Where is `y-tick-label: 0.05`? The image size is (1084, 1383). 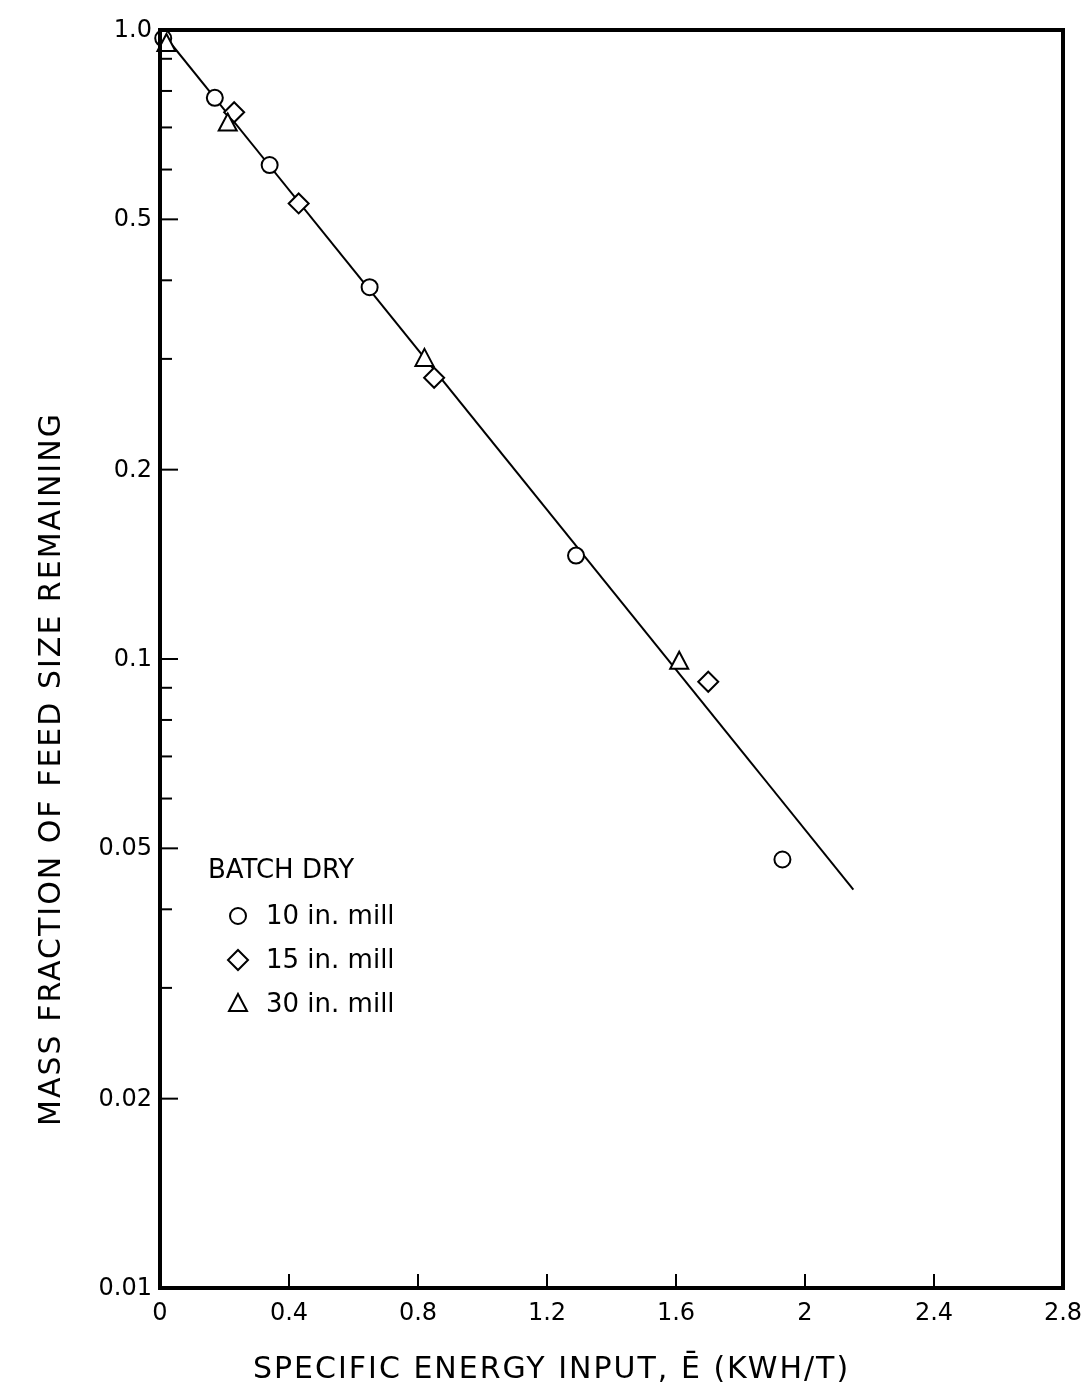 y-tick-label: 0.05 is located at coordinates (125, 847).